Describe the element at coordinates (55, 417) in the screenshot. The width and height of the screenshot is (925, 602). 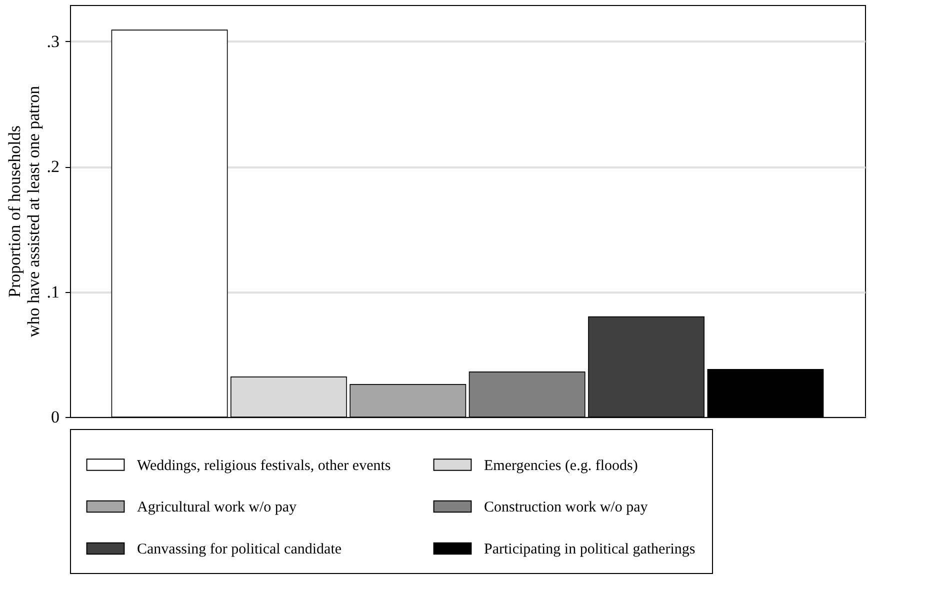
I see `y-tick-label: 0` at that location.